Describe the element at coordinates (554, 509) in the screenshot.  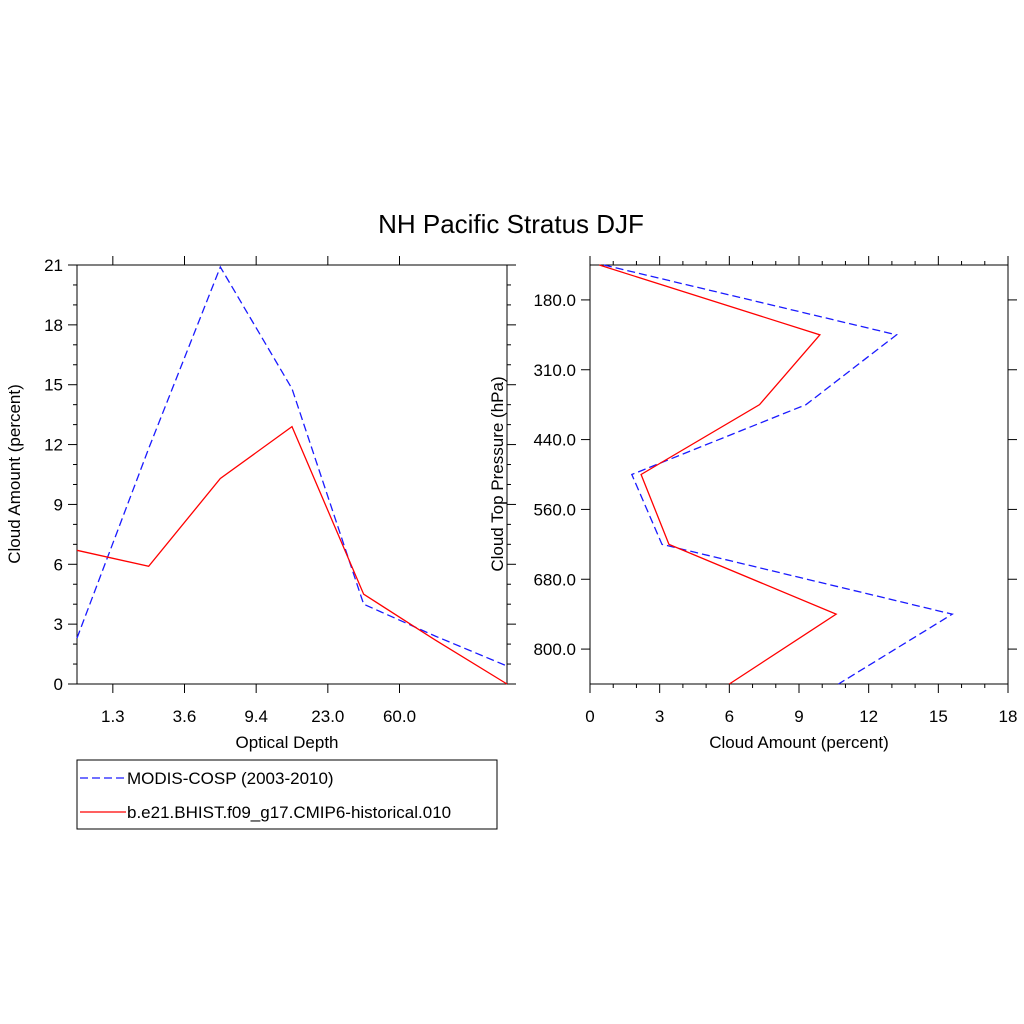
I see `right-y-tick-label: 560.0` at that location.